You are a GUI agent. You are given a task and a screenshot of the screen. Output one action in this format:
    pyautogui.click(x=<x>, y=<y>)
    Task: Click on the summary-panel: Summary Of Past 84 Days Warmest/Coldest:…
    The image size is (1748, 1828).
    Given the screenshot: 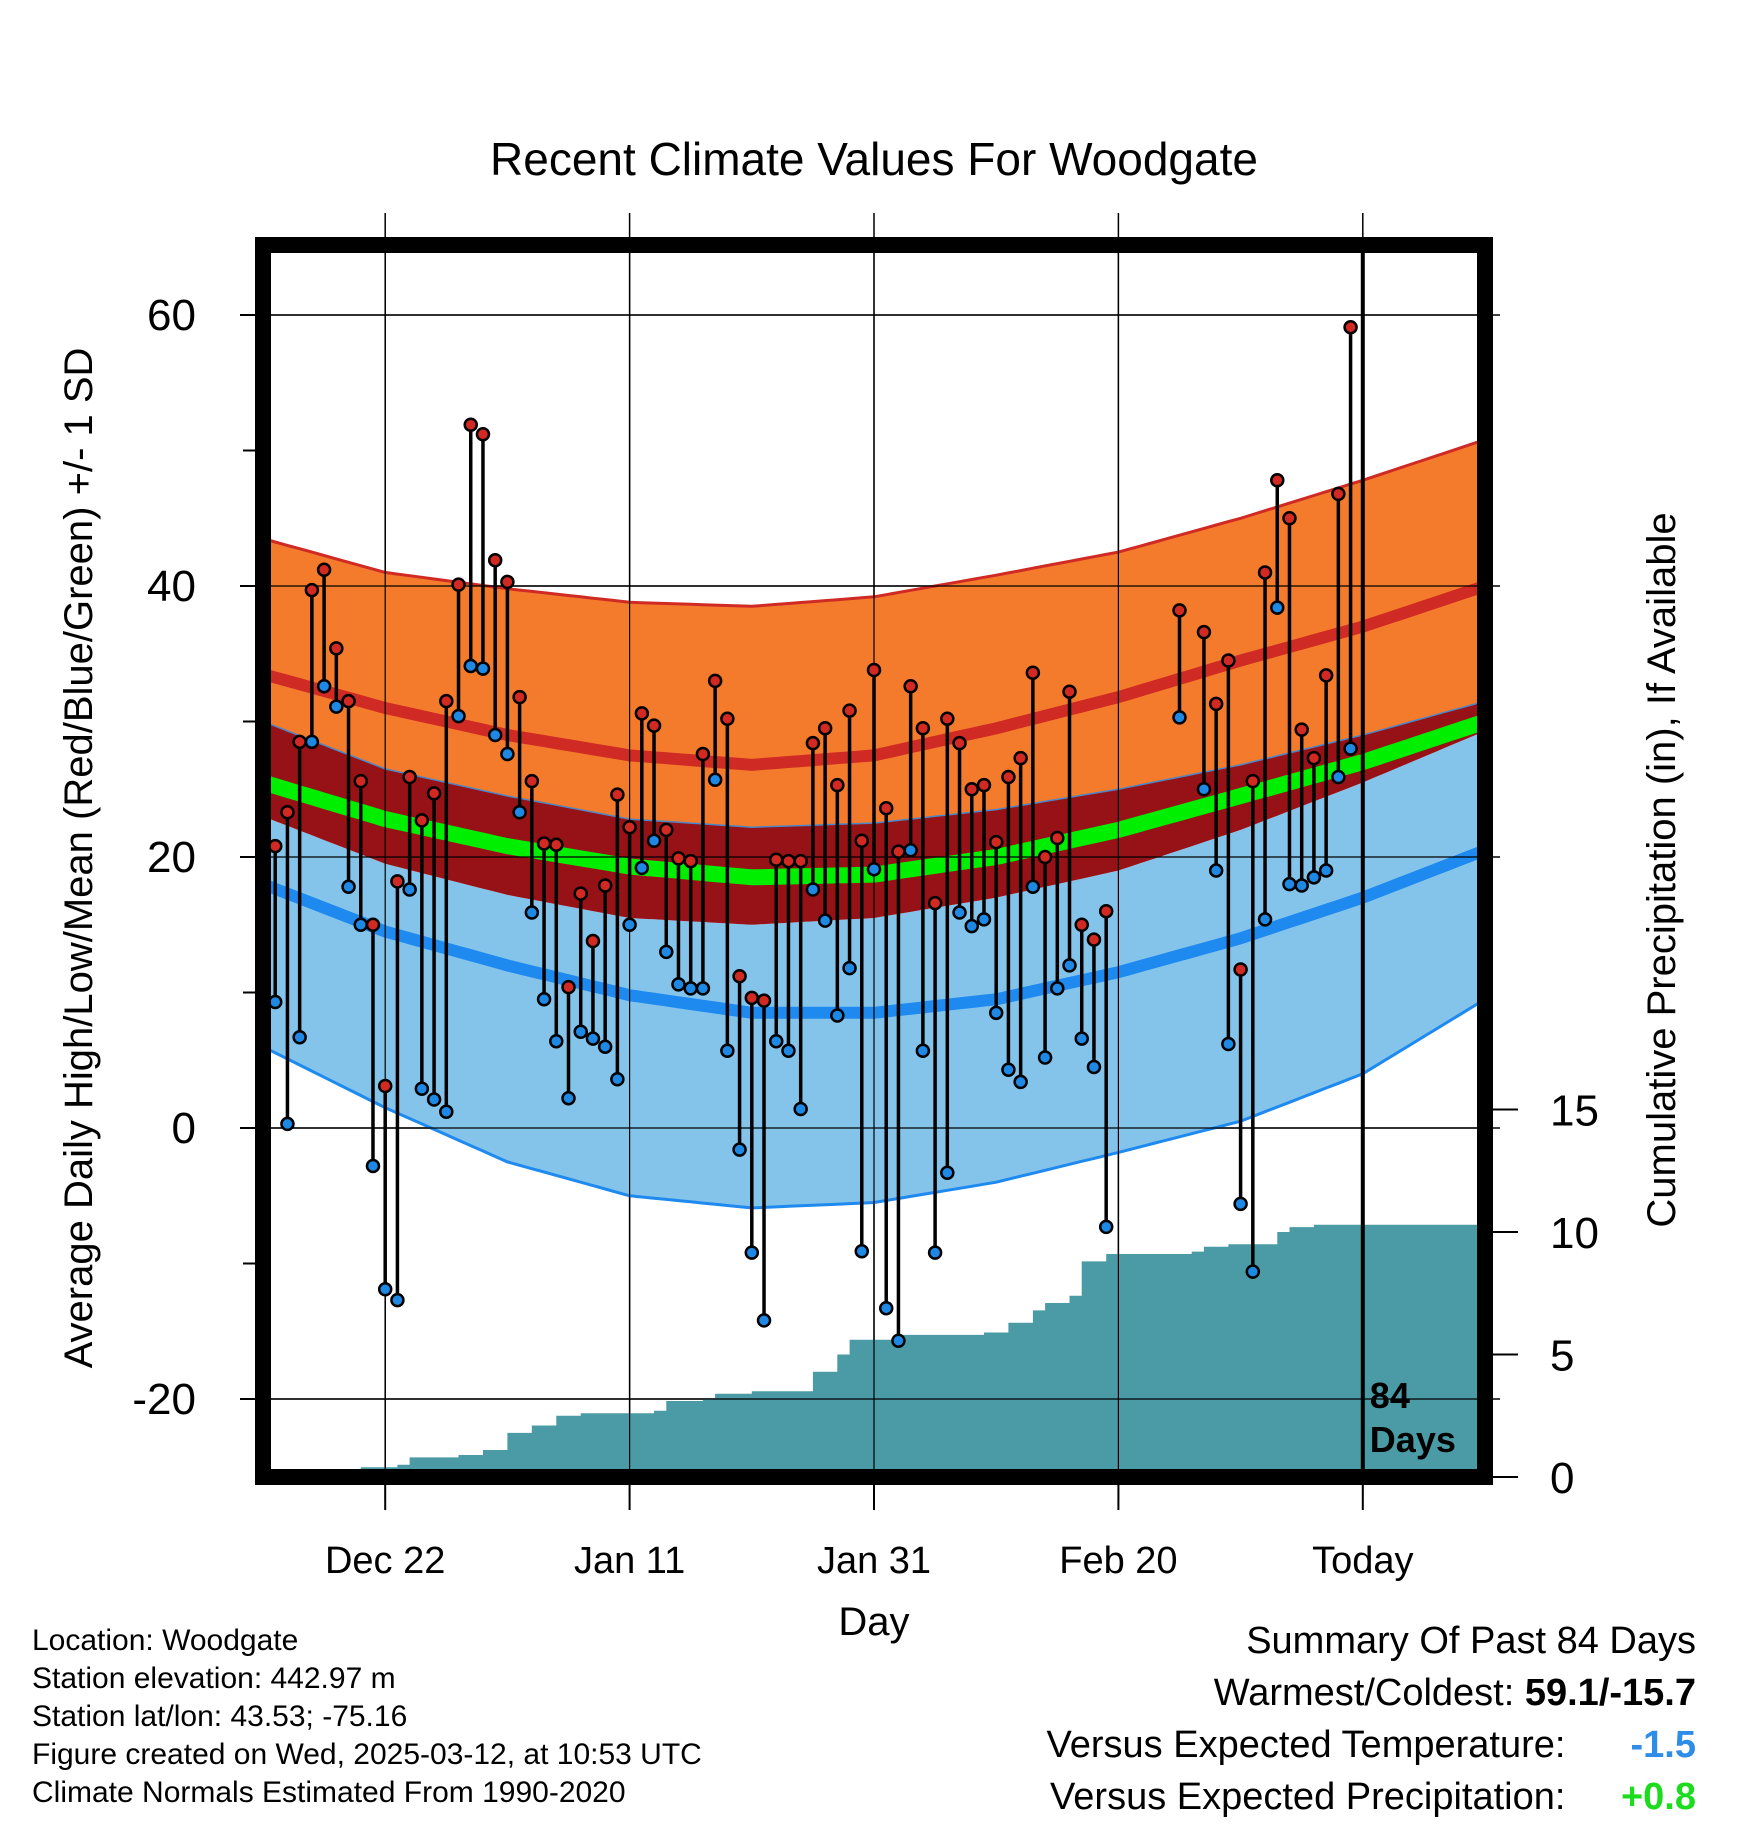 What is the action you would take?
    pyautogui.click(x=1371, y=1724)
    